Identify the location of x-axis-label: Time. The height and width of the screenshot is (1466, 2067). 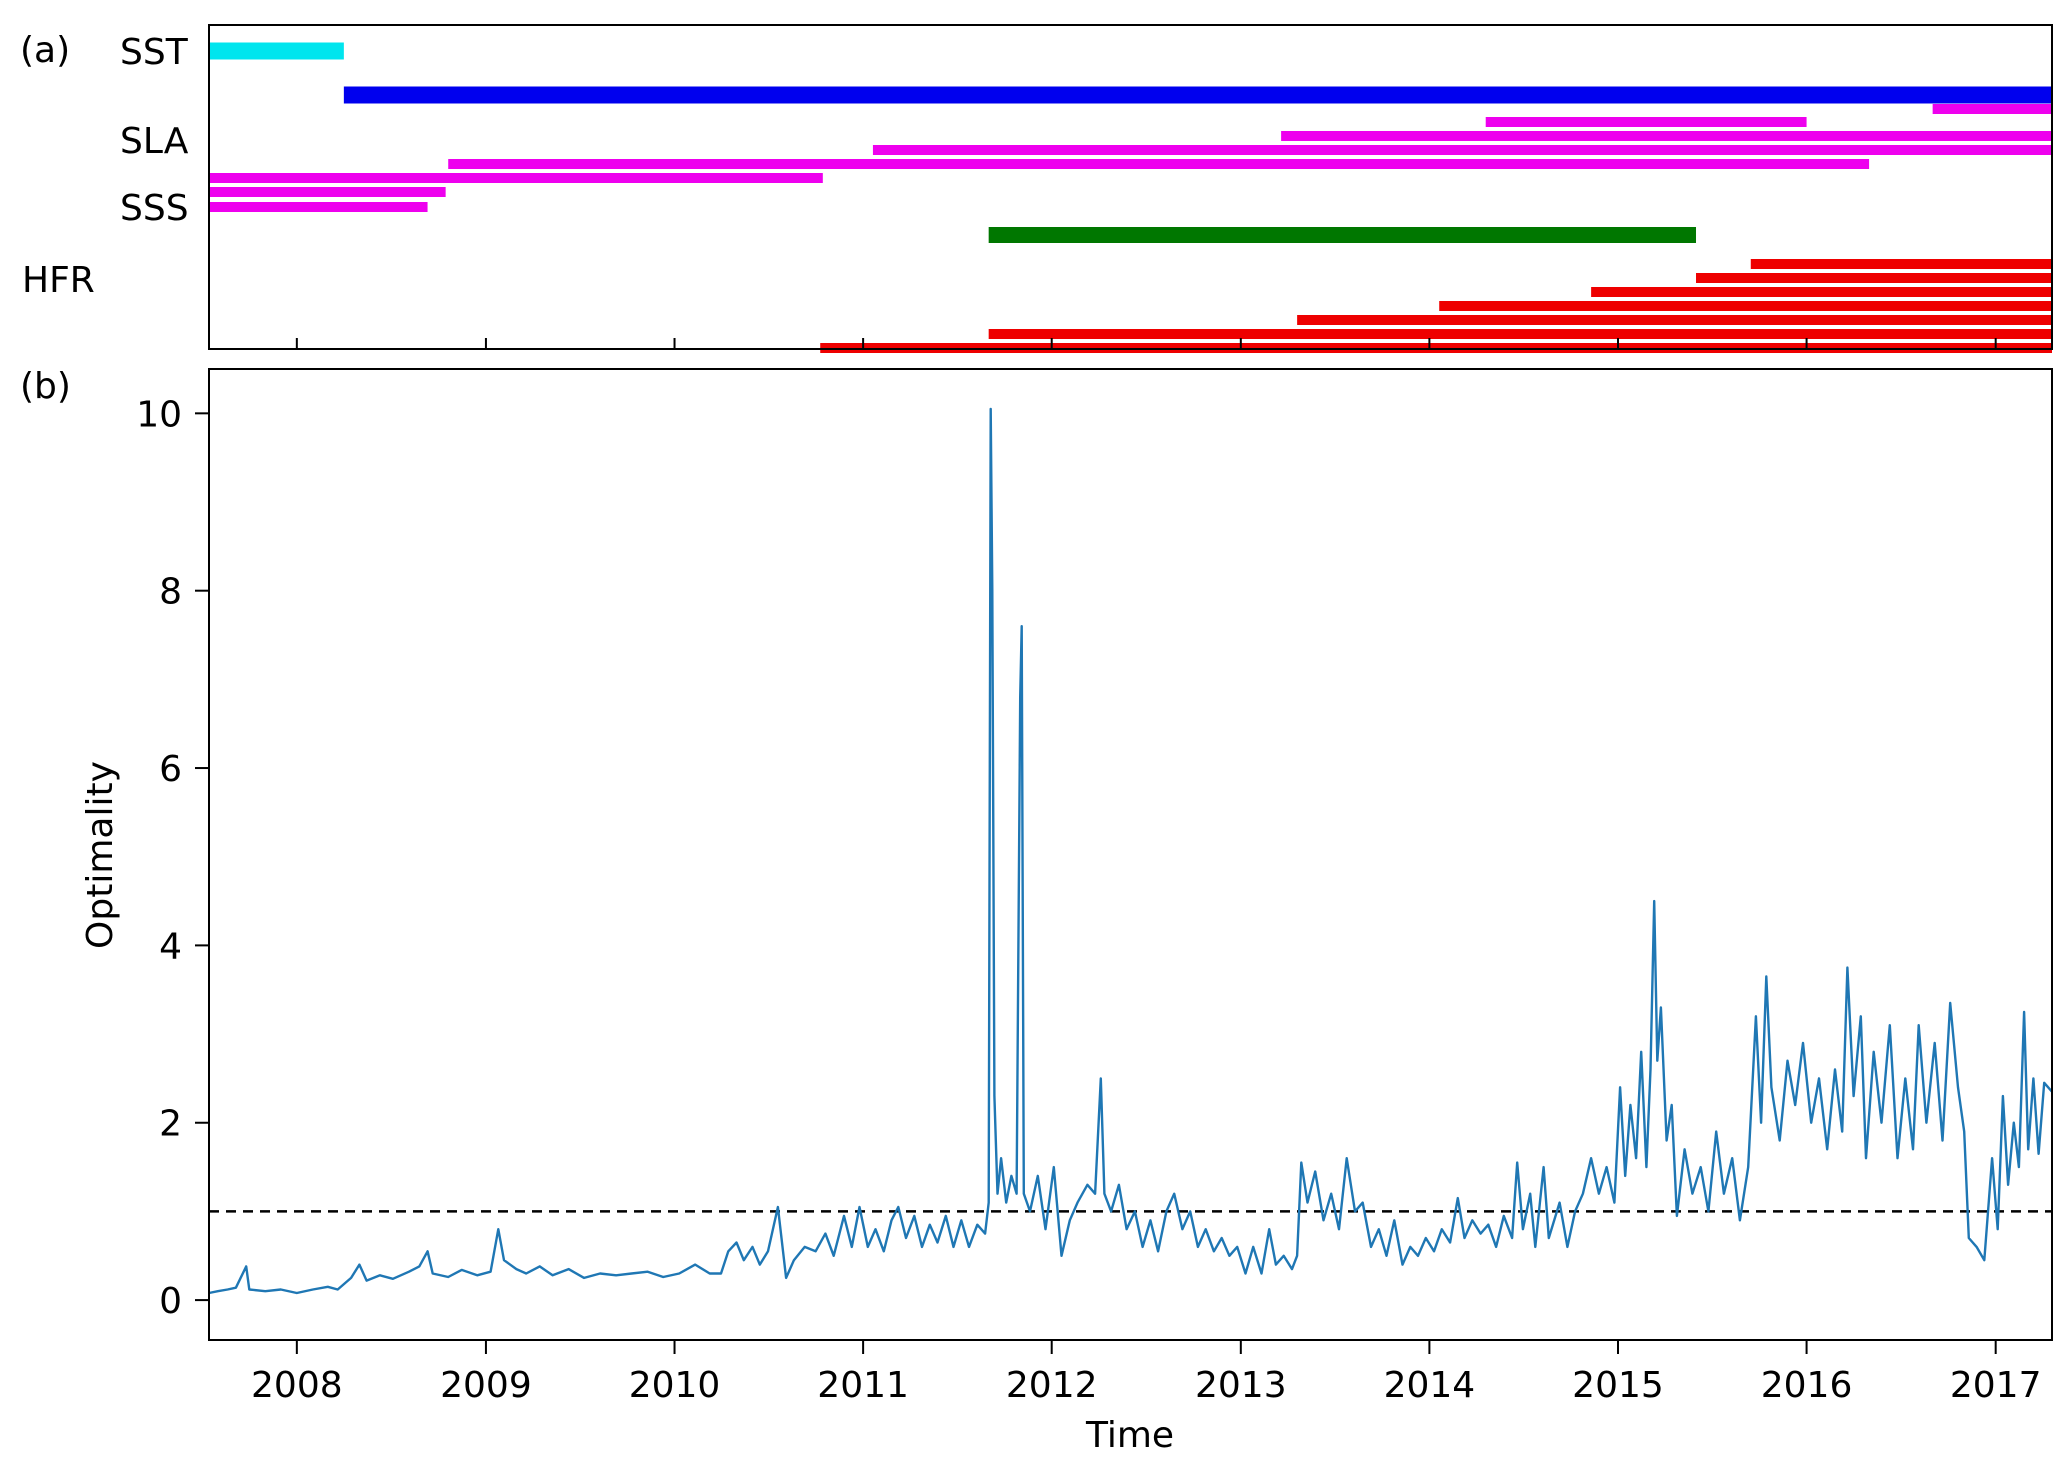
(1129, 1435).